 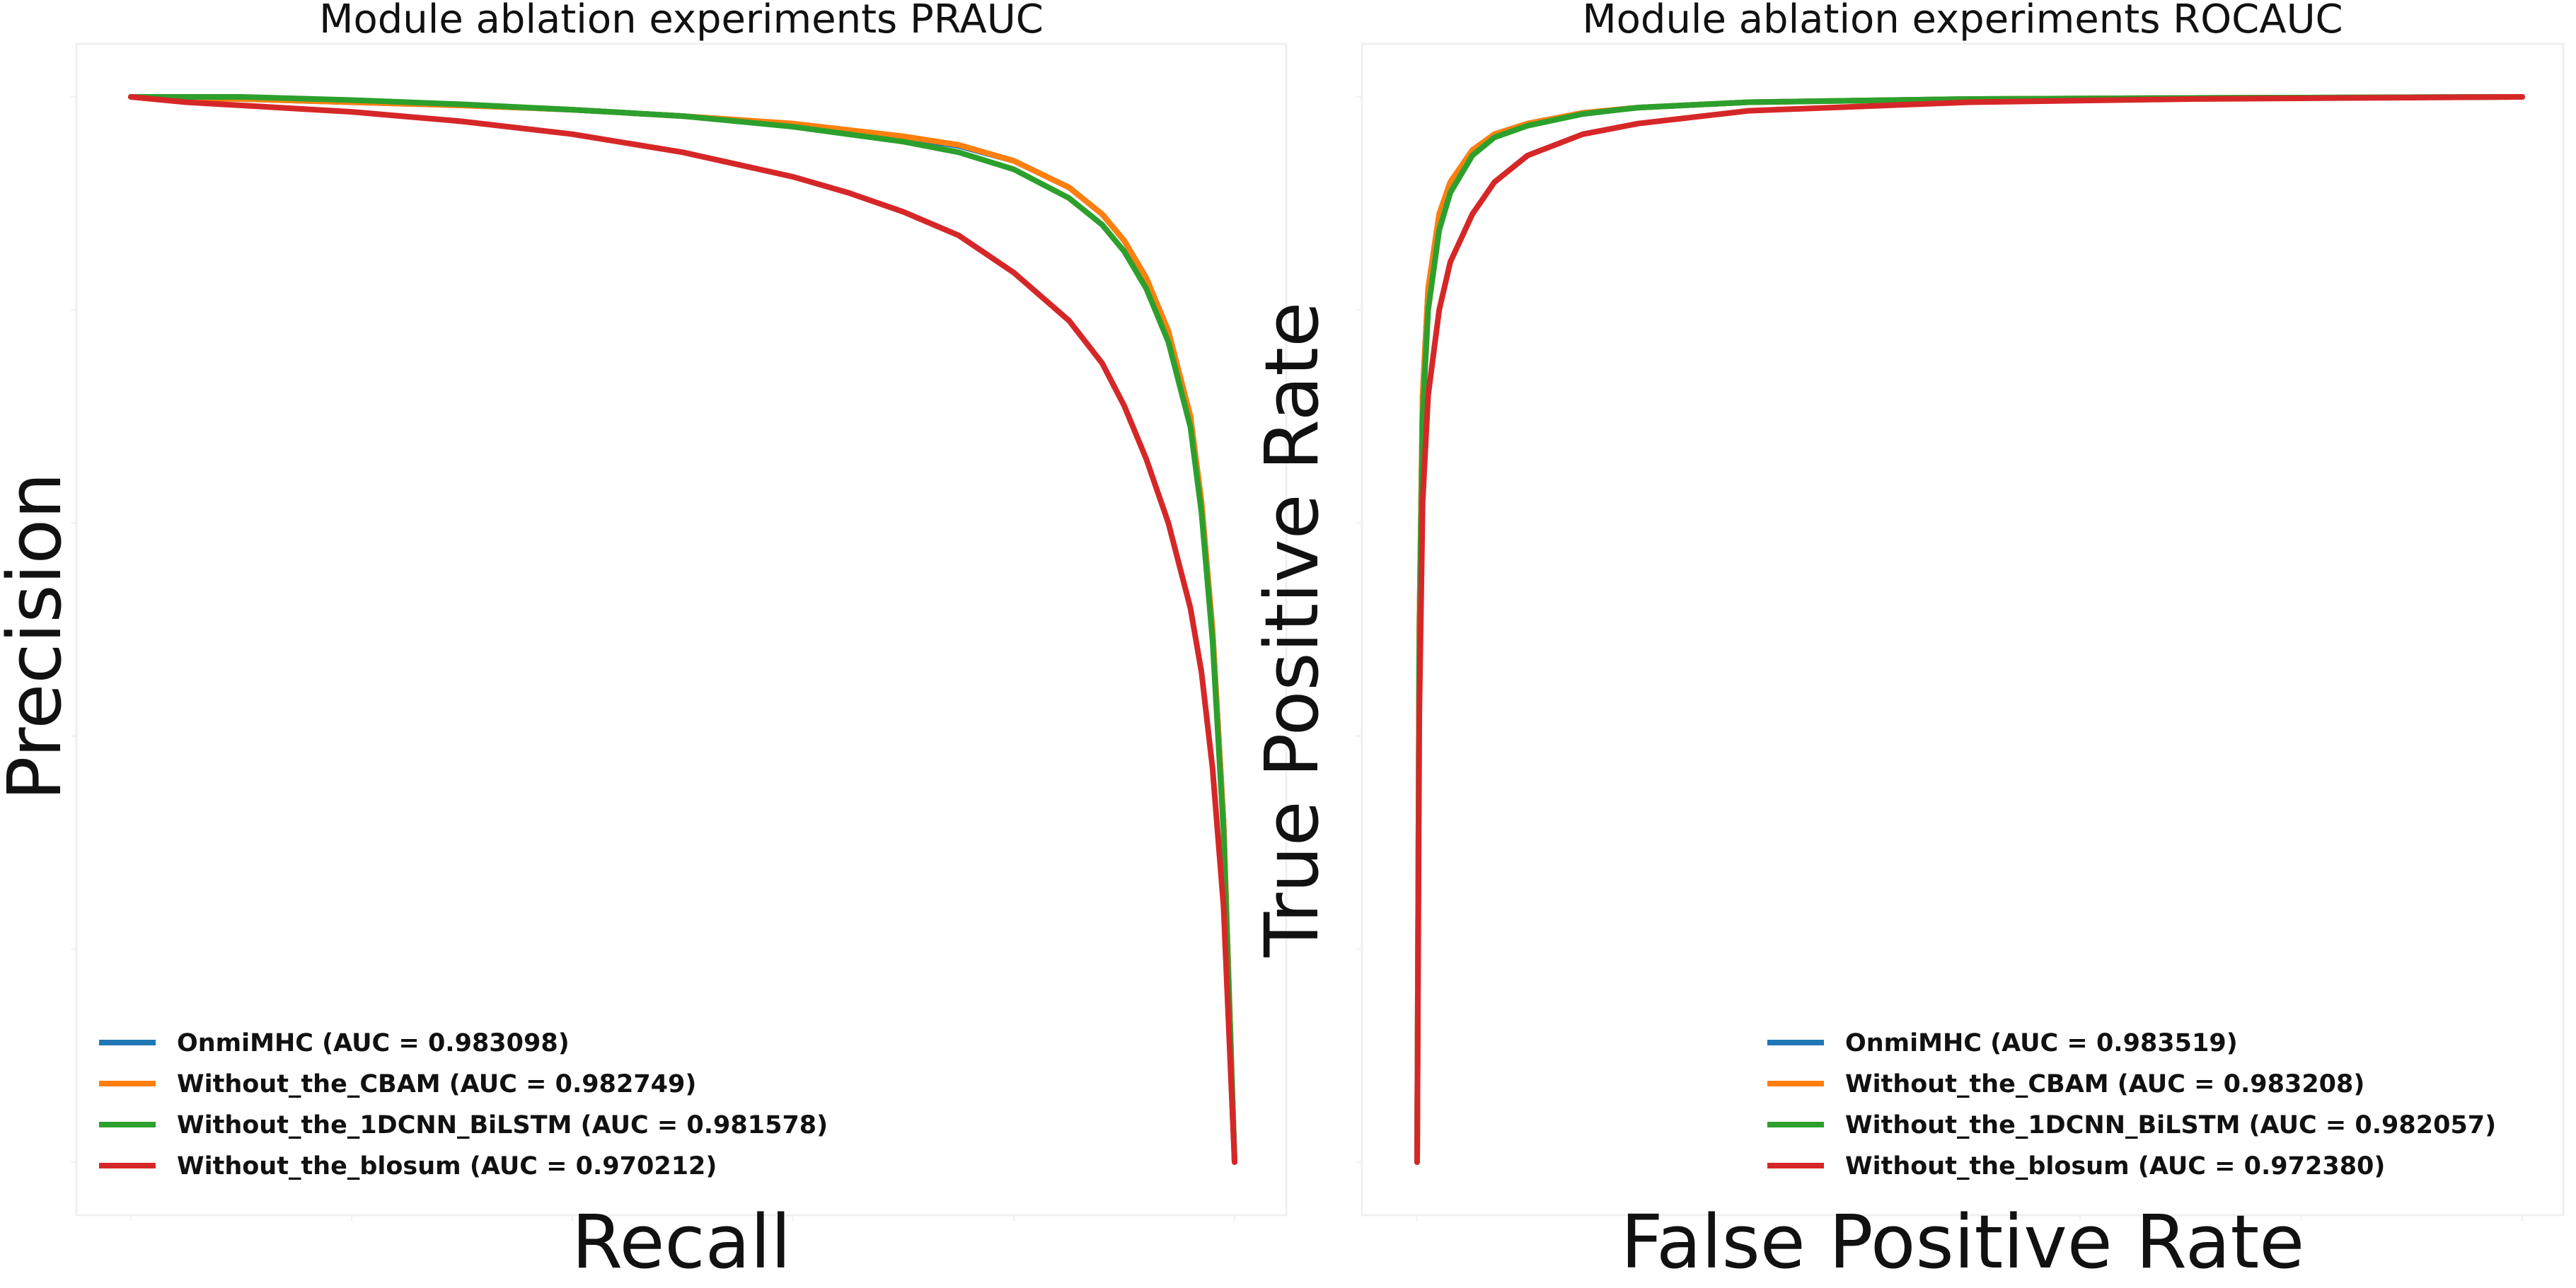 What do you see at coordinates (39, 636) in the screenshot?
I see `y-axis-label: Precision` at bounding box center [39, 636].